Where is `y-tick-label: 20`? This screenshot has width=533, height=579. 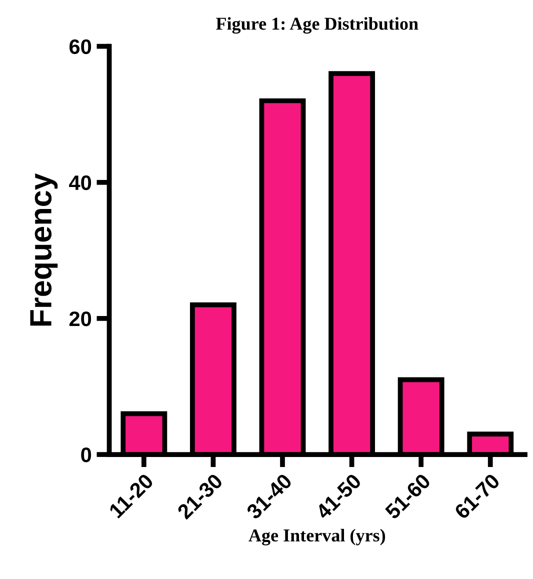 y-tick-label: 20 is located at coordinates (80, 318).